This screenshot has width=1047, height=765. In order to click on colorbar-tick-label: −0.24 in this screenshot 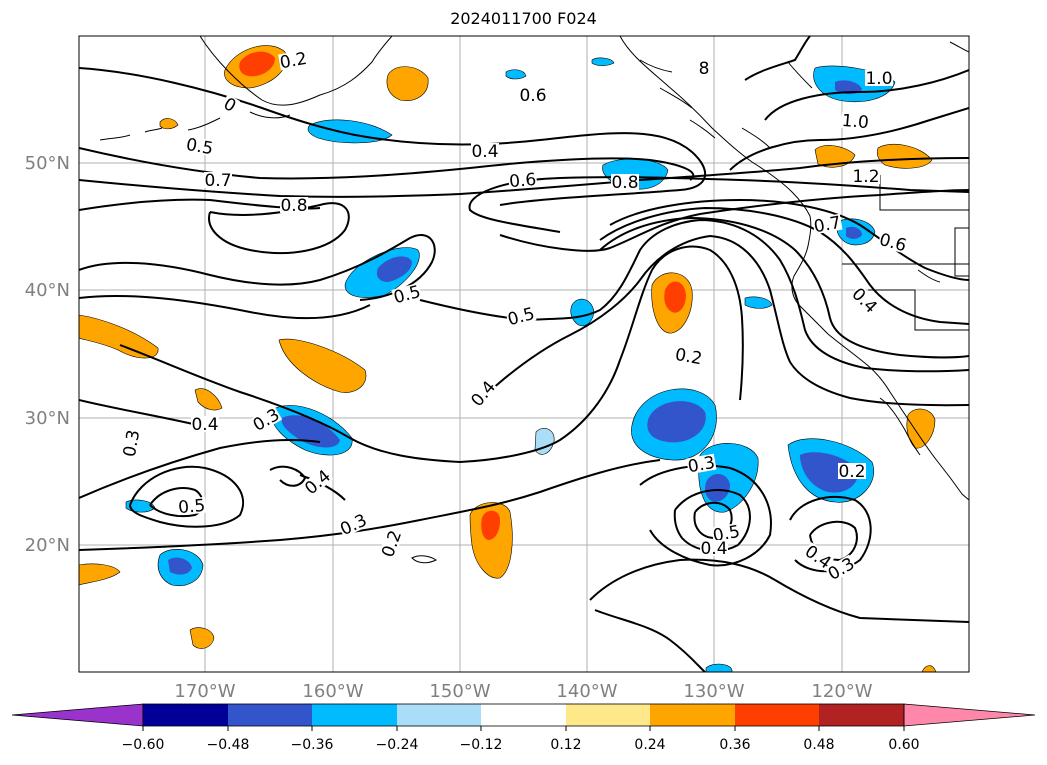, I will do `click(397, 745)`.